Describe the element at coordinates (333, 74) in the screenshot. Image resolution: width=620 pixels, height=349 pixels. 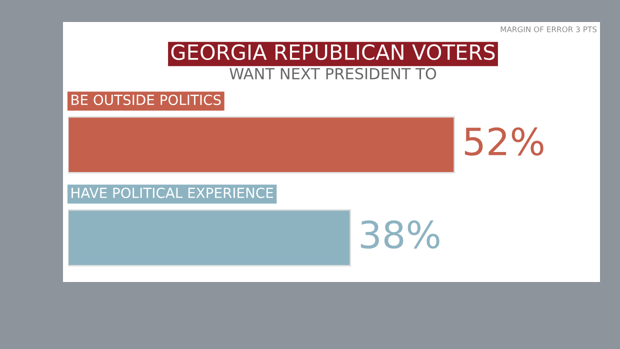
I see `chart-subtitle: WANT NEXT PRESIDENT TO` at that location.